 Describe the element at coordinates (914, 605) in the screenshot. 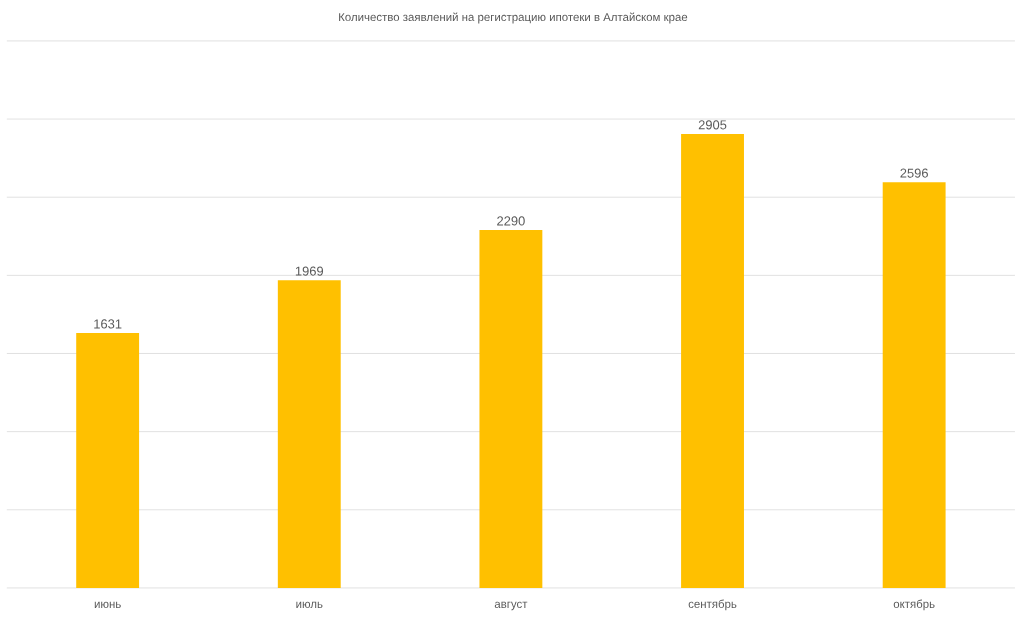

I see `x-tick-label: октябрь` at that location.